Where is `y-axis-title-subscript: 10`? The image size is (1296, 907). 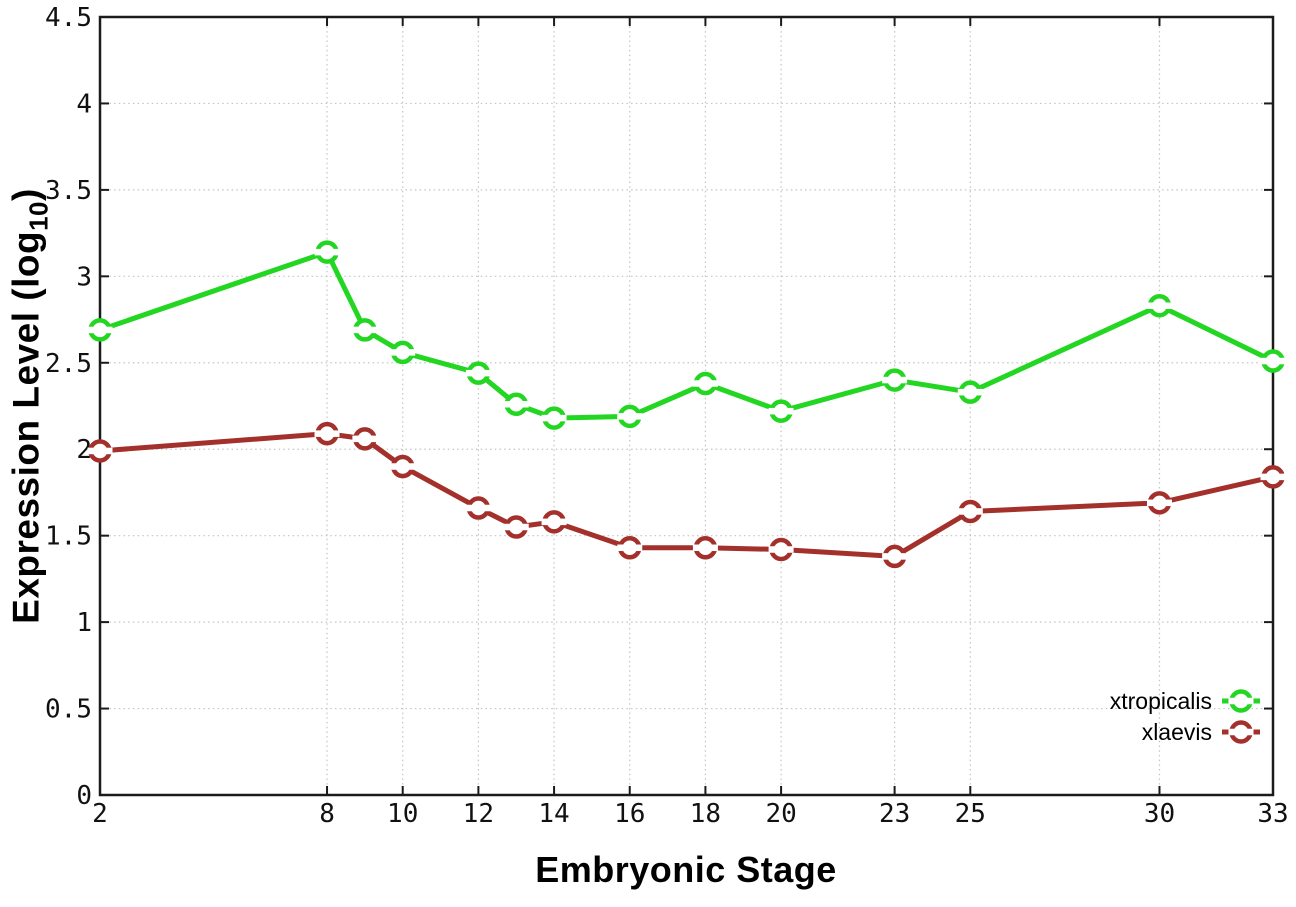 y-axis-title-subscript: 10 is located at coordinates (38, 215).